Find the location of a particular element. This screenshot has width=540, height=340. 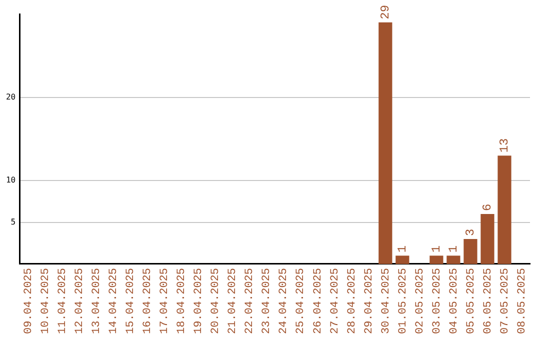

x-tick-label: 03.05.2025 is located at coordinates (437, 301).